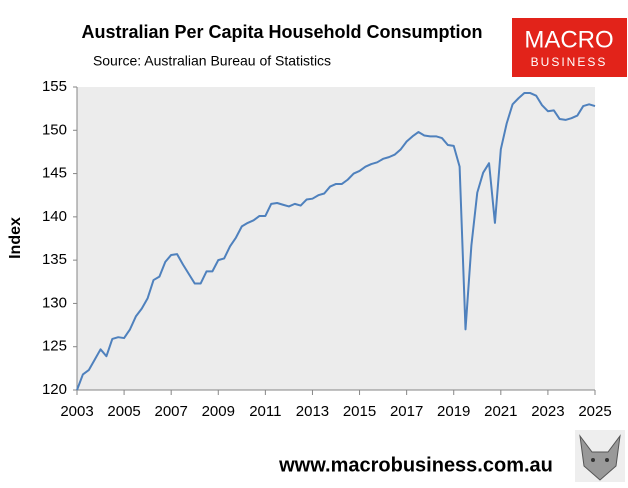  Describe the element at coordinates (15, 238) in the screenshot. I see `y-axis-label: Index` at that location.